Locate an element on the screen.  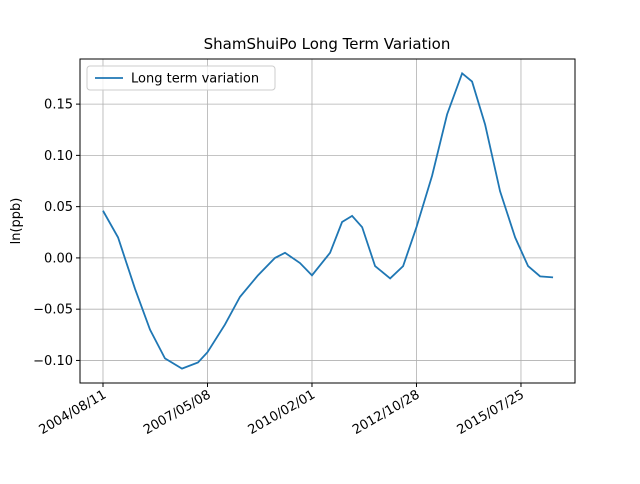
x-tick-label: 2004/08/11 is located at coordinates (73, 412).